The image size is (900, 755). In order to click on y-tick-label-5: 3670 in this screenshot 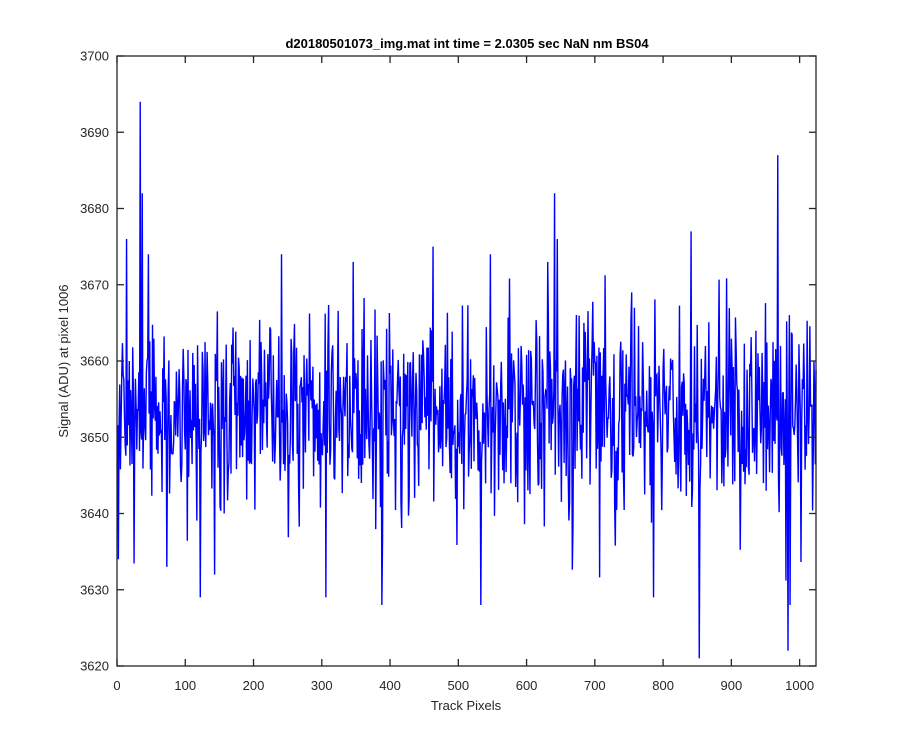, I will do `click(94, 284)`.